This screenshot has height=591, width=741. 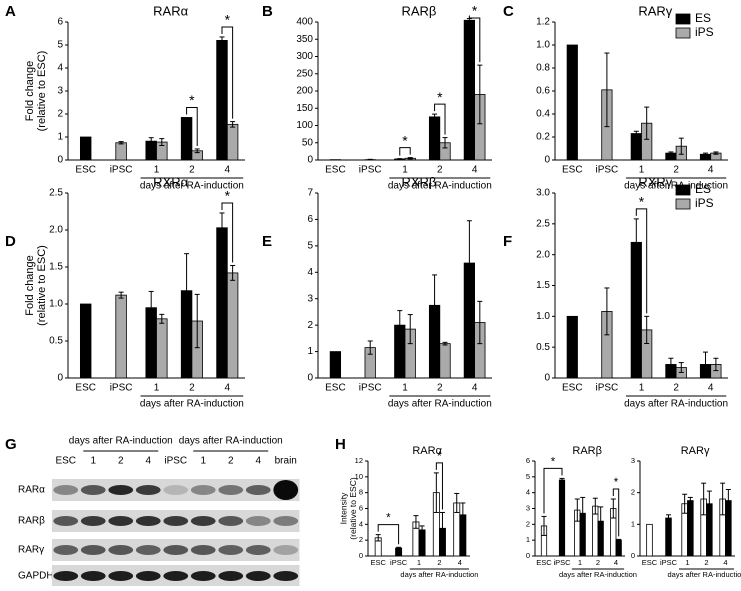 What do you see at coordinates (31, 521) in the screenshot?
I see `row-label: RARβ` at bounding box center [31, 521].